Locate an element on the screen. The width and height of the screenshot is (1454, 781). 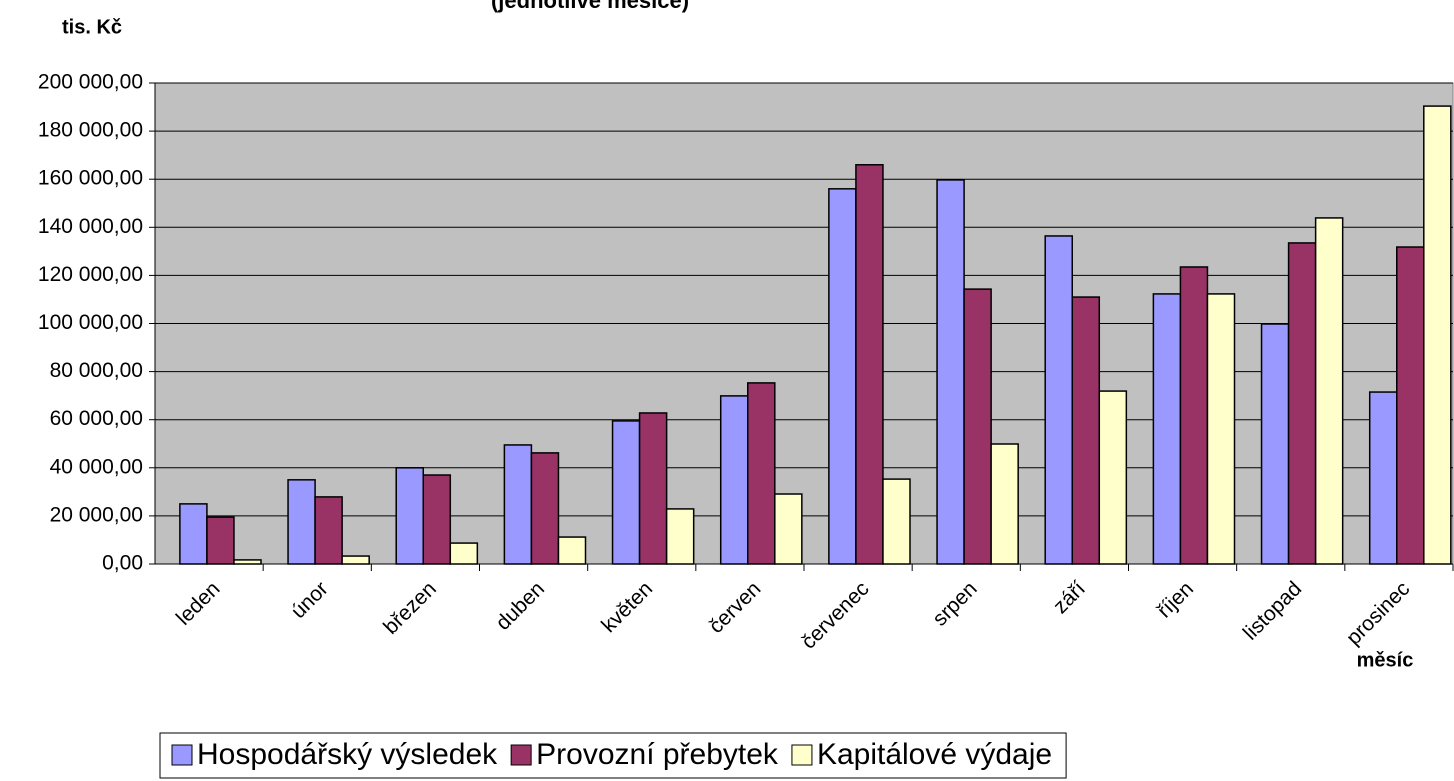
x-tick-label: květen is located at coordinates (627, 607).